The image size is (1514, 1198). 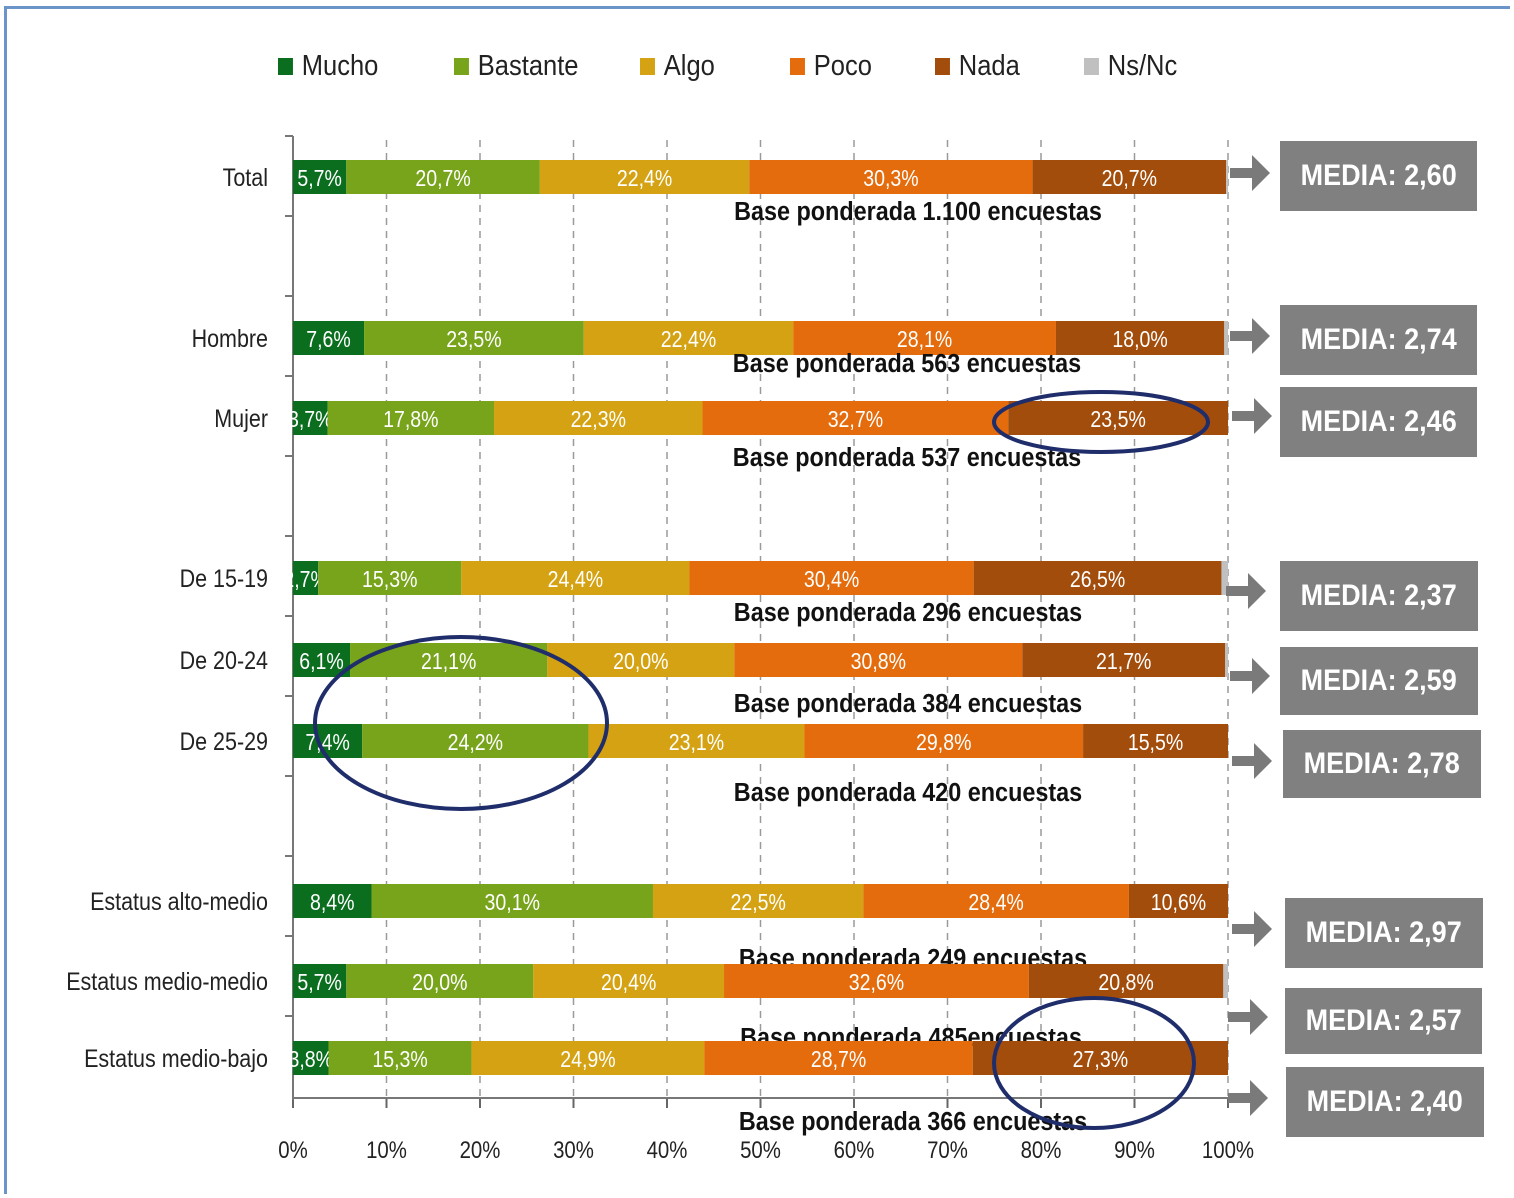 What do you see at coordinates (907, 364) in the screenshot?
I see `base-label: Base ponderada 563 encuestas` at bounding box center [907, 364].